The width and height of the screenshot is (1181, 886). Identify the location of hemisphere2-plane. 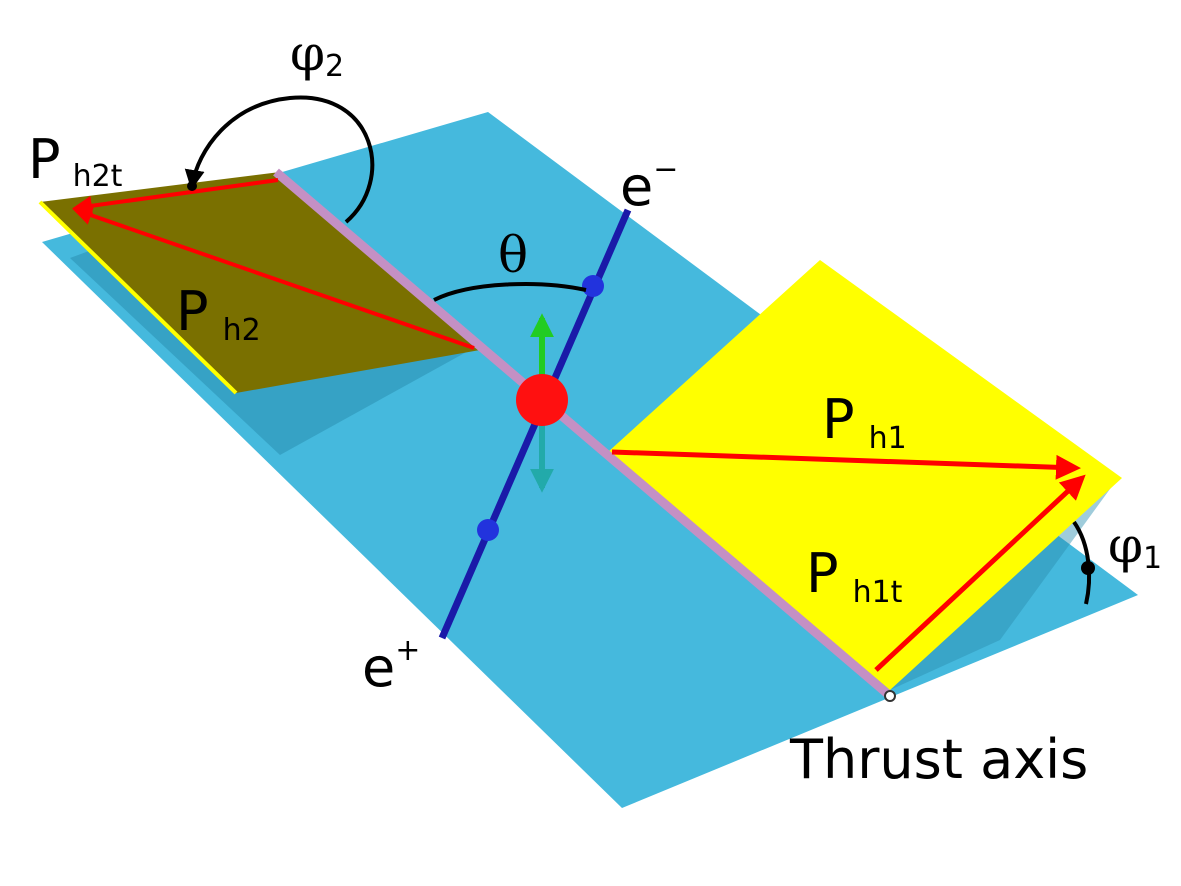
(260, 282).